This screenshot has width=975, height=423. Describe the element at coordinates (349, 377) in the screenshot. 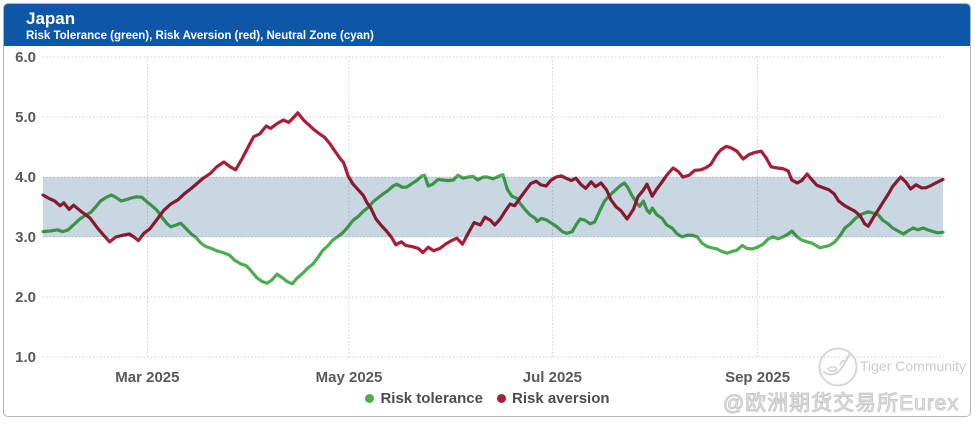

I see `x-axis-tick-label: May 2025` at that location.